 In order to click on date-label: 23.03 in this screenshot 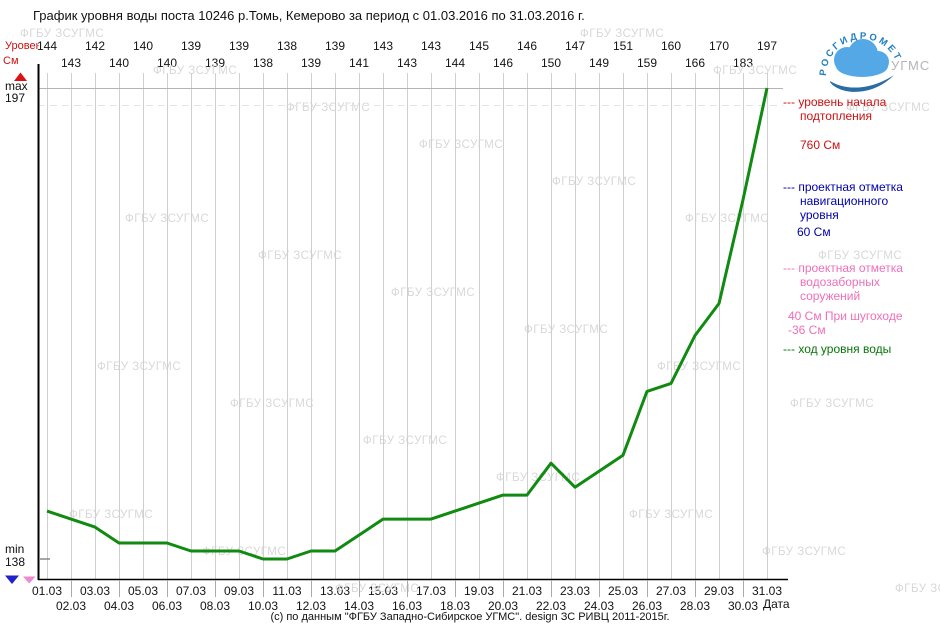, I will do `click(575, 591)`.